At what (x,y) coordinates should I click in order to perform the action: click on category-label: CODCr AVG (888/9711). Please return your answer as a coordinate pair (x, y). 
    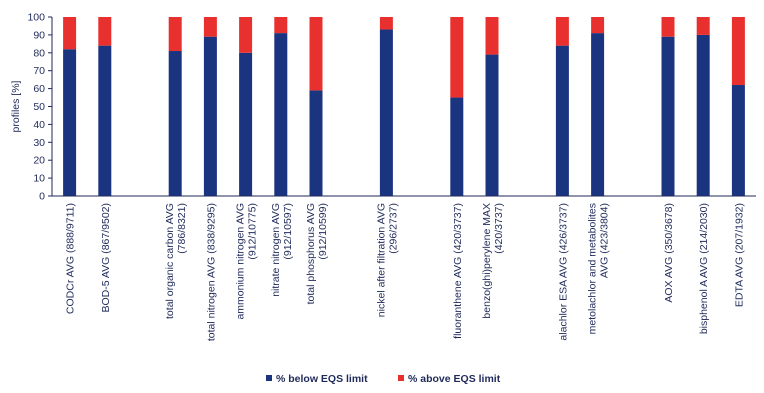
    Looking at the image, I should click on (71, 258).